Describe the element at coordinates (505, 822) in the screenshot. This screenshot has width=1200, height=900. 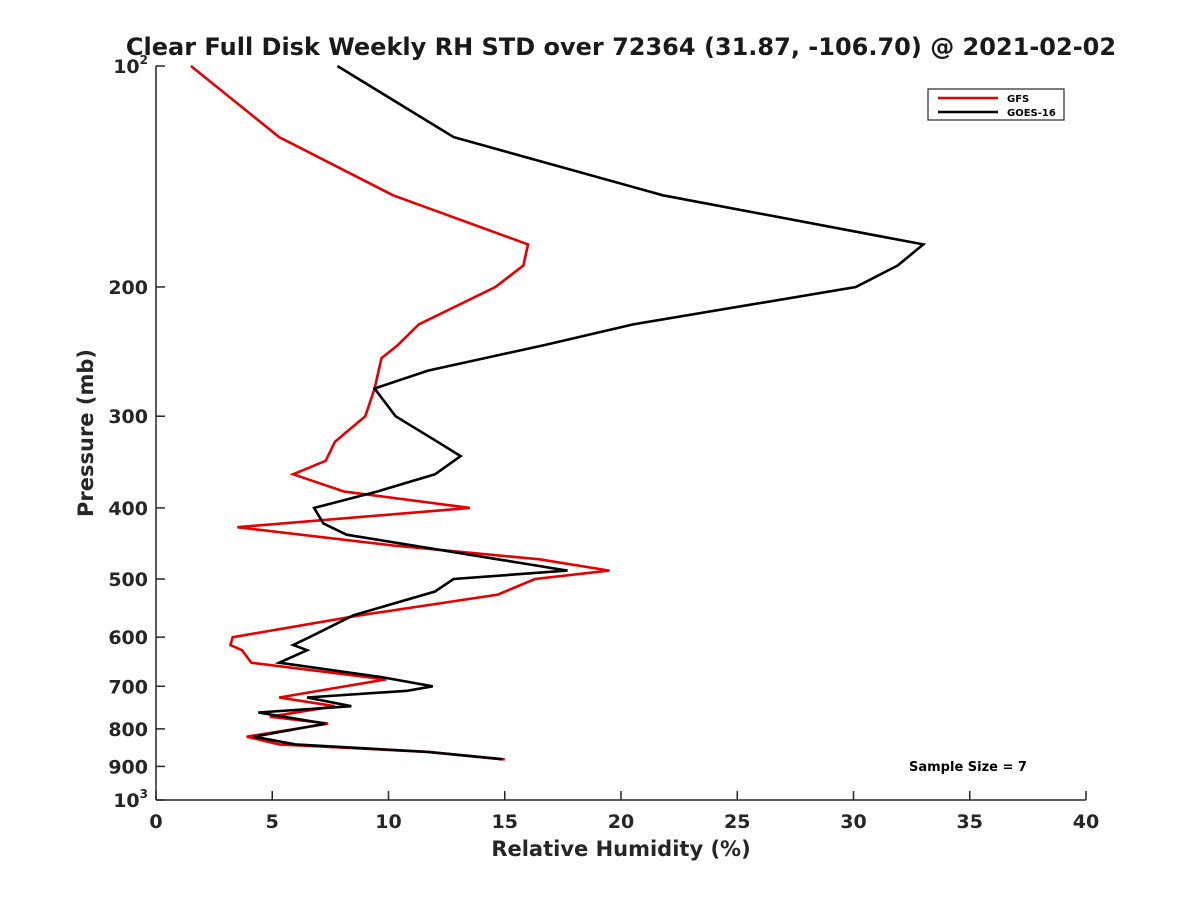
I see `x-tick-label: 15` at that location.